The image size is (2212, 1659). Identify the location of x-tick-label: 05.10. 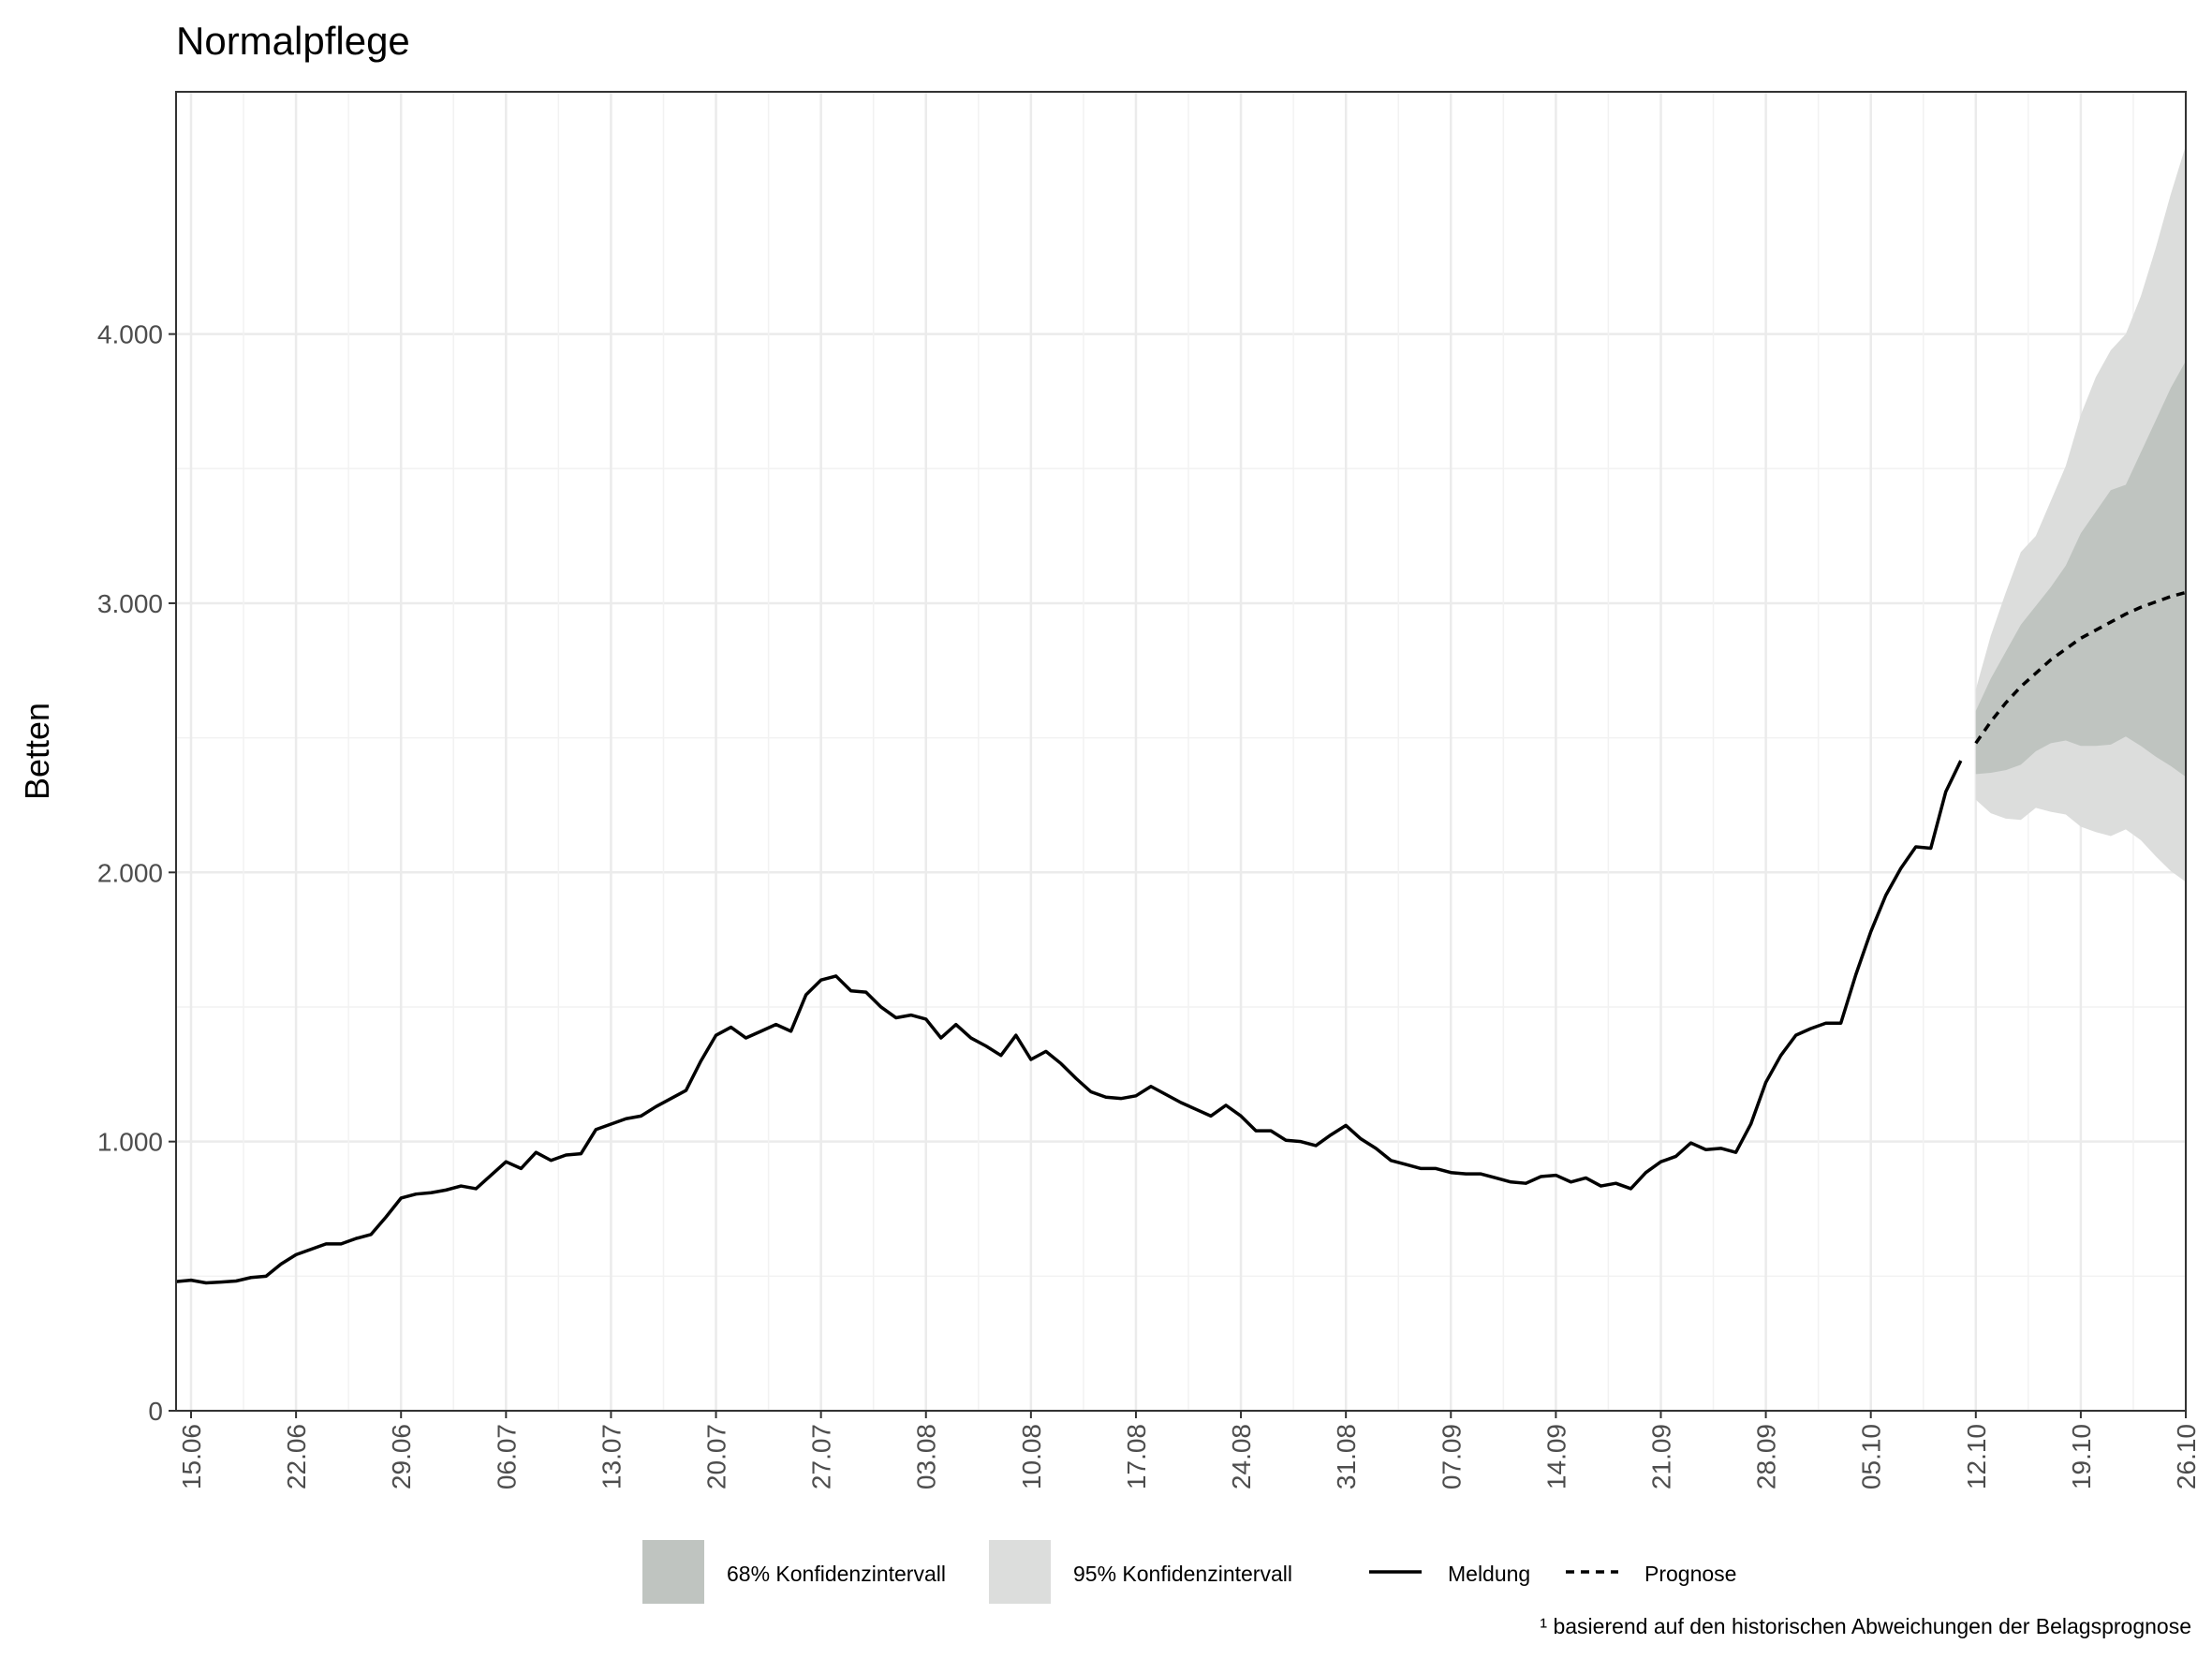
(1871, 1457).